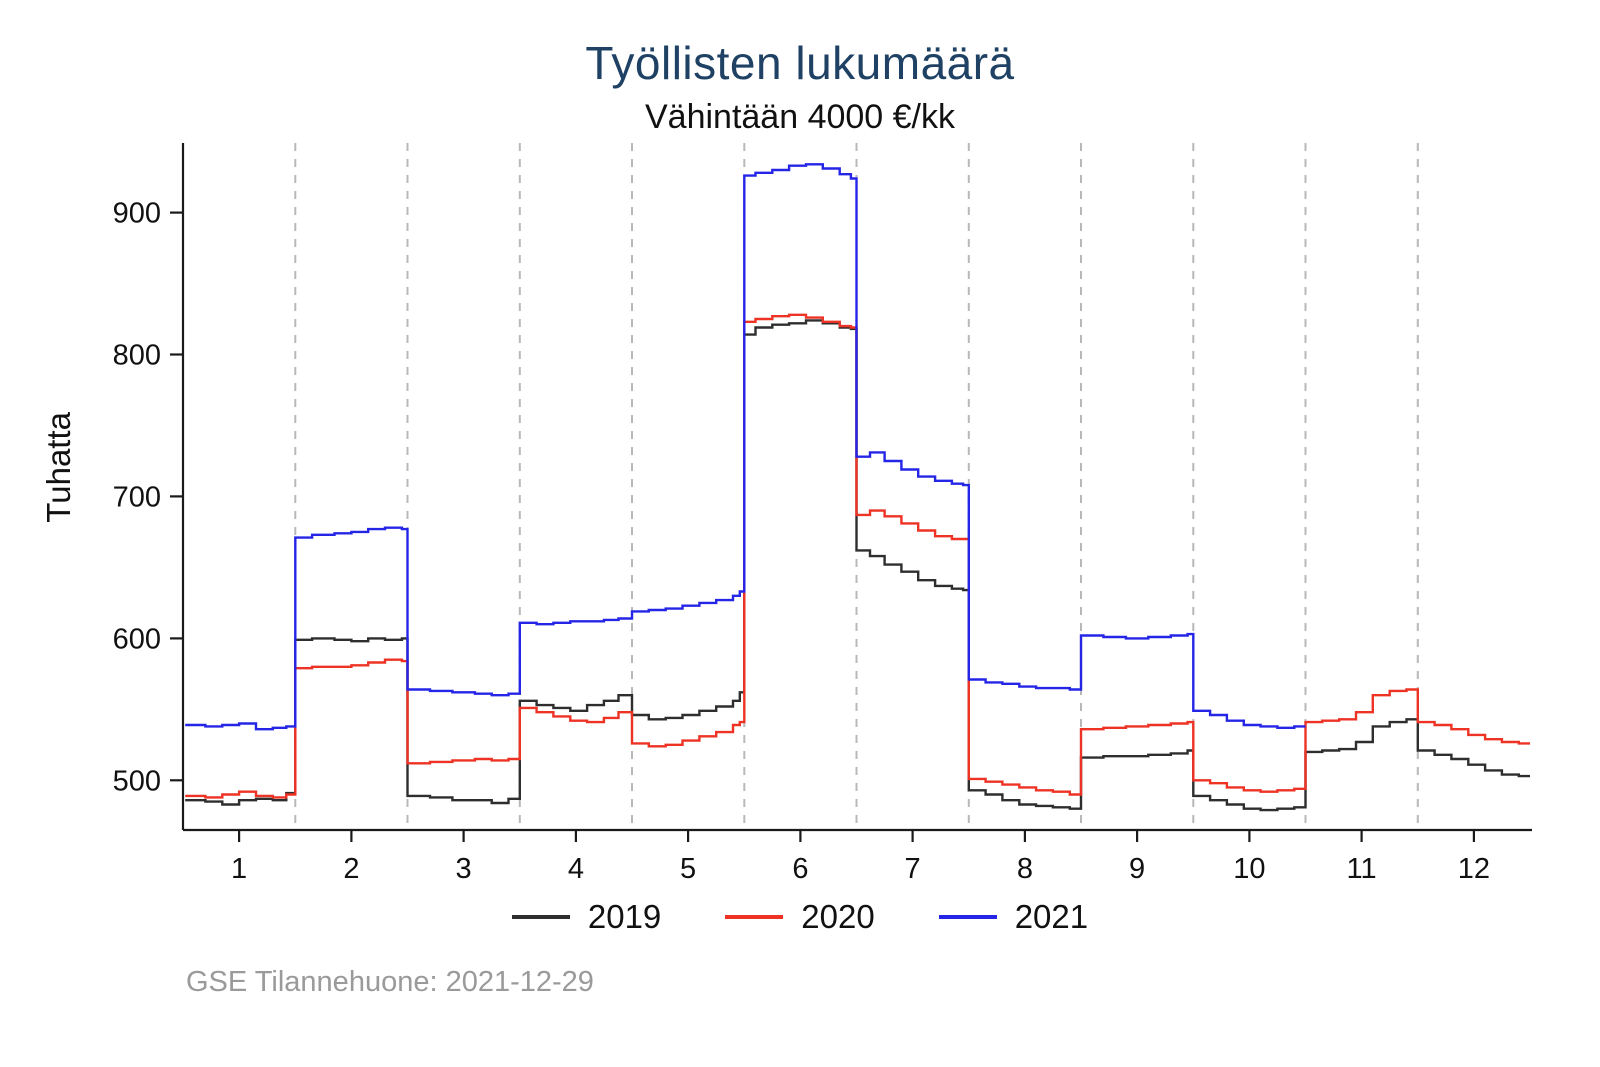 The width and height of the screenshot is (1600, 1067). What do you see at coordinates (137, 356) in the screenshot?
I see `y-tick-label: 800` at bounding box center [137, 356].